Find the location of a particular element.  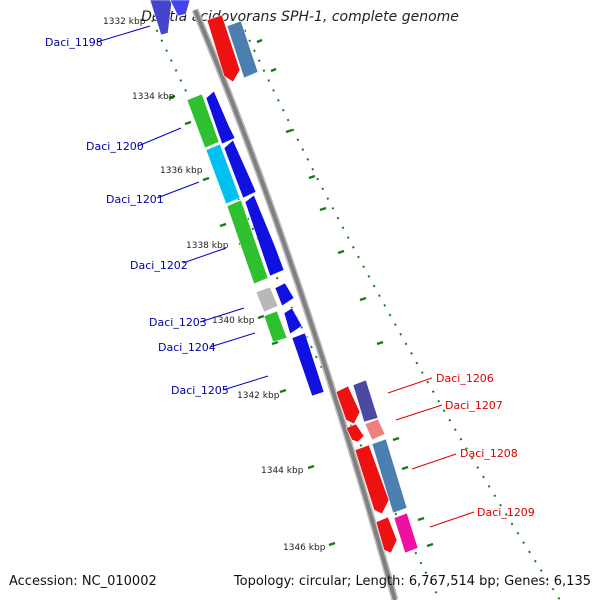

gene-daci-1208-steelblue is located at coordinates (389, 476).